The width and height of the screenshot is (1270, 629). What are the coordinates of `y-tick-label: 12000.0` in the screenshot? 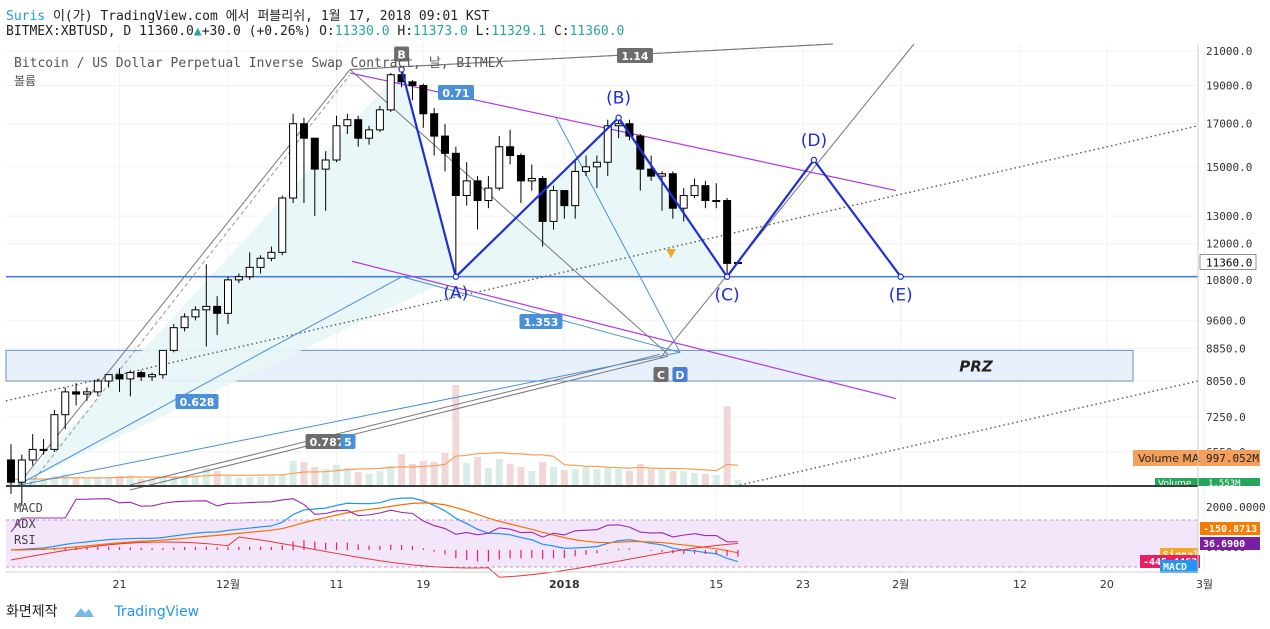 It's located at (1229, 244).